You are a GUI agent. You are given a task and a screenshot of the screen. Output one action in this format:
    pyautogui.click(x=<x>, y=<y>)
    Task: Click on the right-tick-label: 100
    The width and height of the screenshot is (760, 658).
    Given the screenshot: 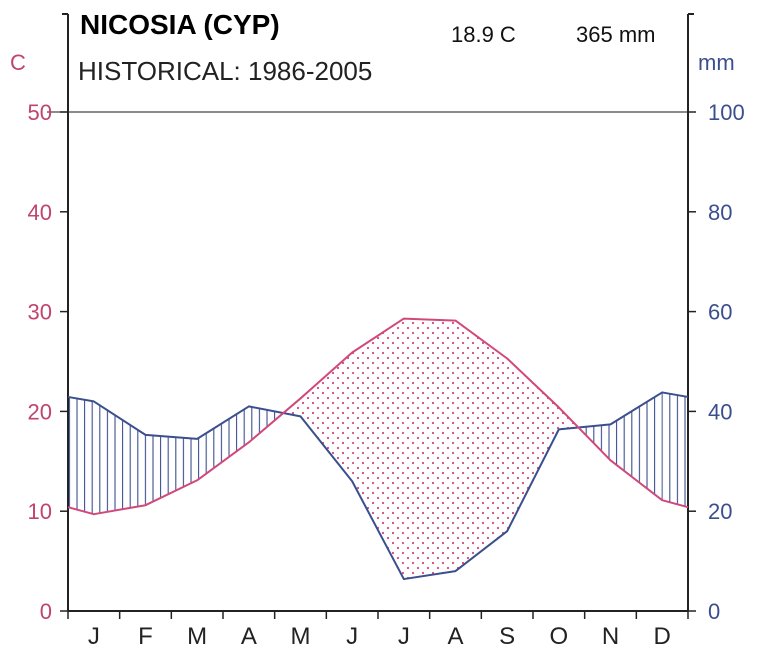 What is the action you would take?
    pyautogui.click(x=726, y=112)
    